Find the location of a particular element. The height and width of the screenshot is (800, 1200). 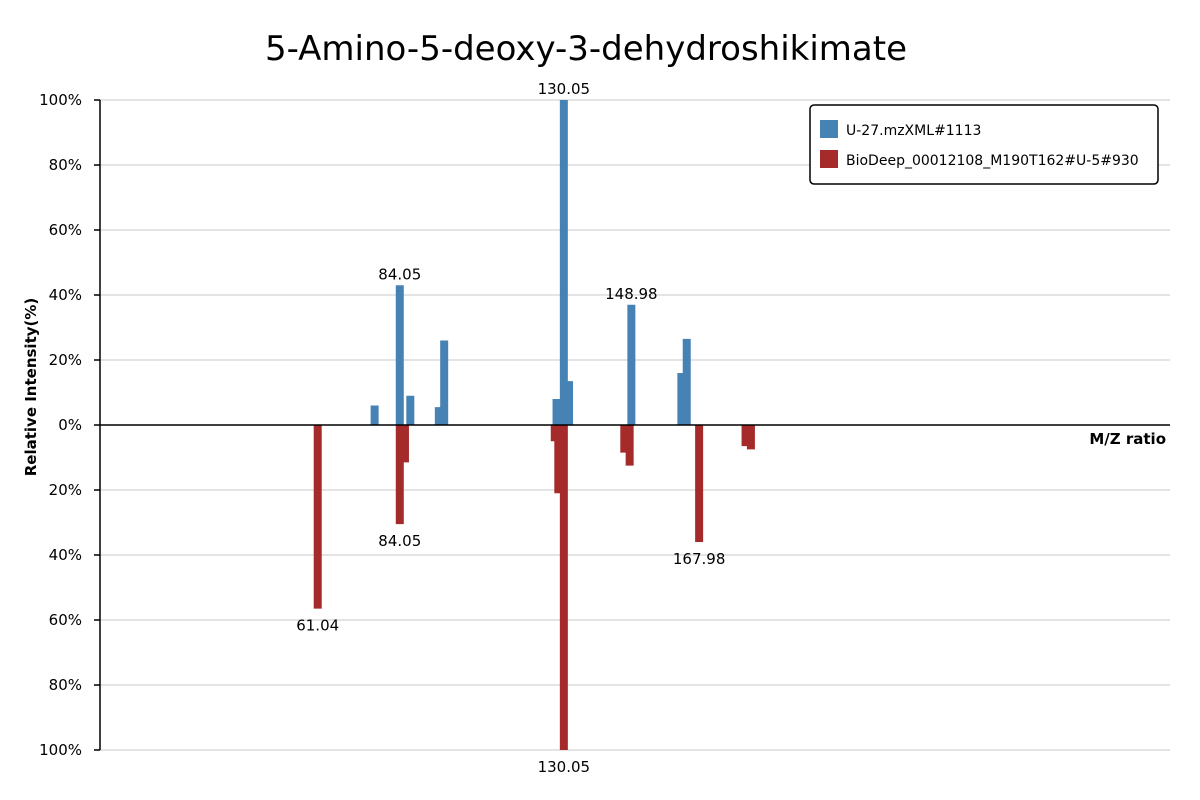

reference-peak-label: 130.05 is located at coordinates (564, 767).